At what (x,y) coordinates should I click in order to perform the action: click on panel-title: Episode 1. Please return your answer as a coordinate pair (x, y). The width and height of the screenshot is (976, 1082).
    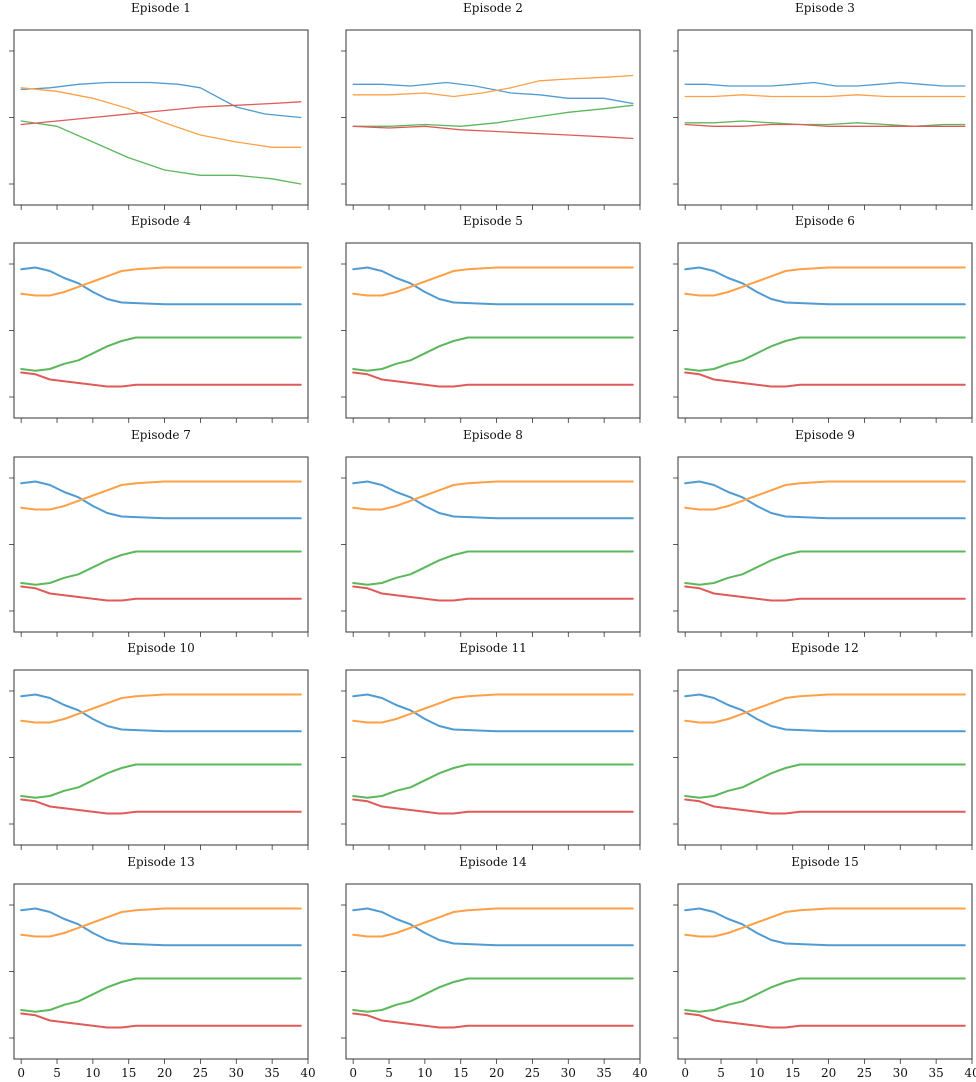
    Looking at the image, I should click on (161, 8).